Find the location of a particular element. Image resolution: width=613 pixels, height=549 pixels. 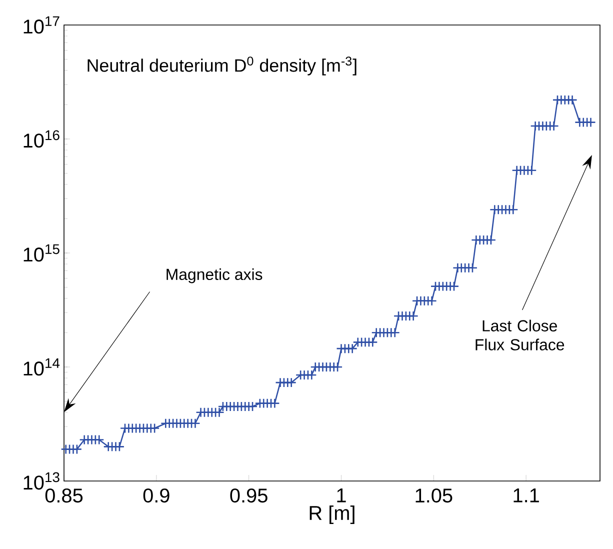

y-tick-label: 10$^{16}$ is located at coordinates (42, 139).